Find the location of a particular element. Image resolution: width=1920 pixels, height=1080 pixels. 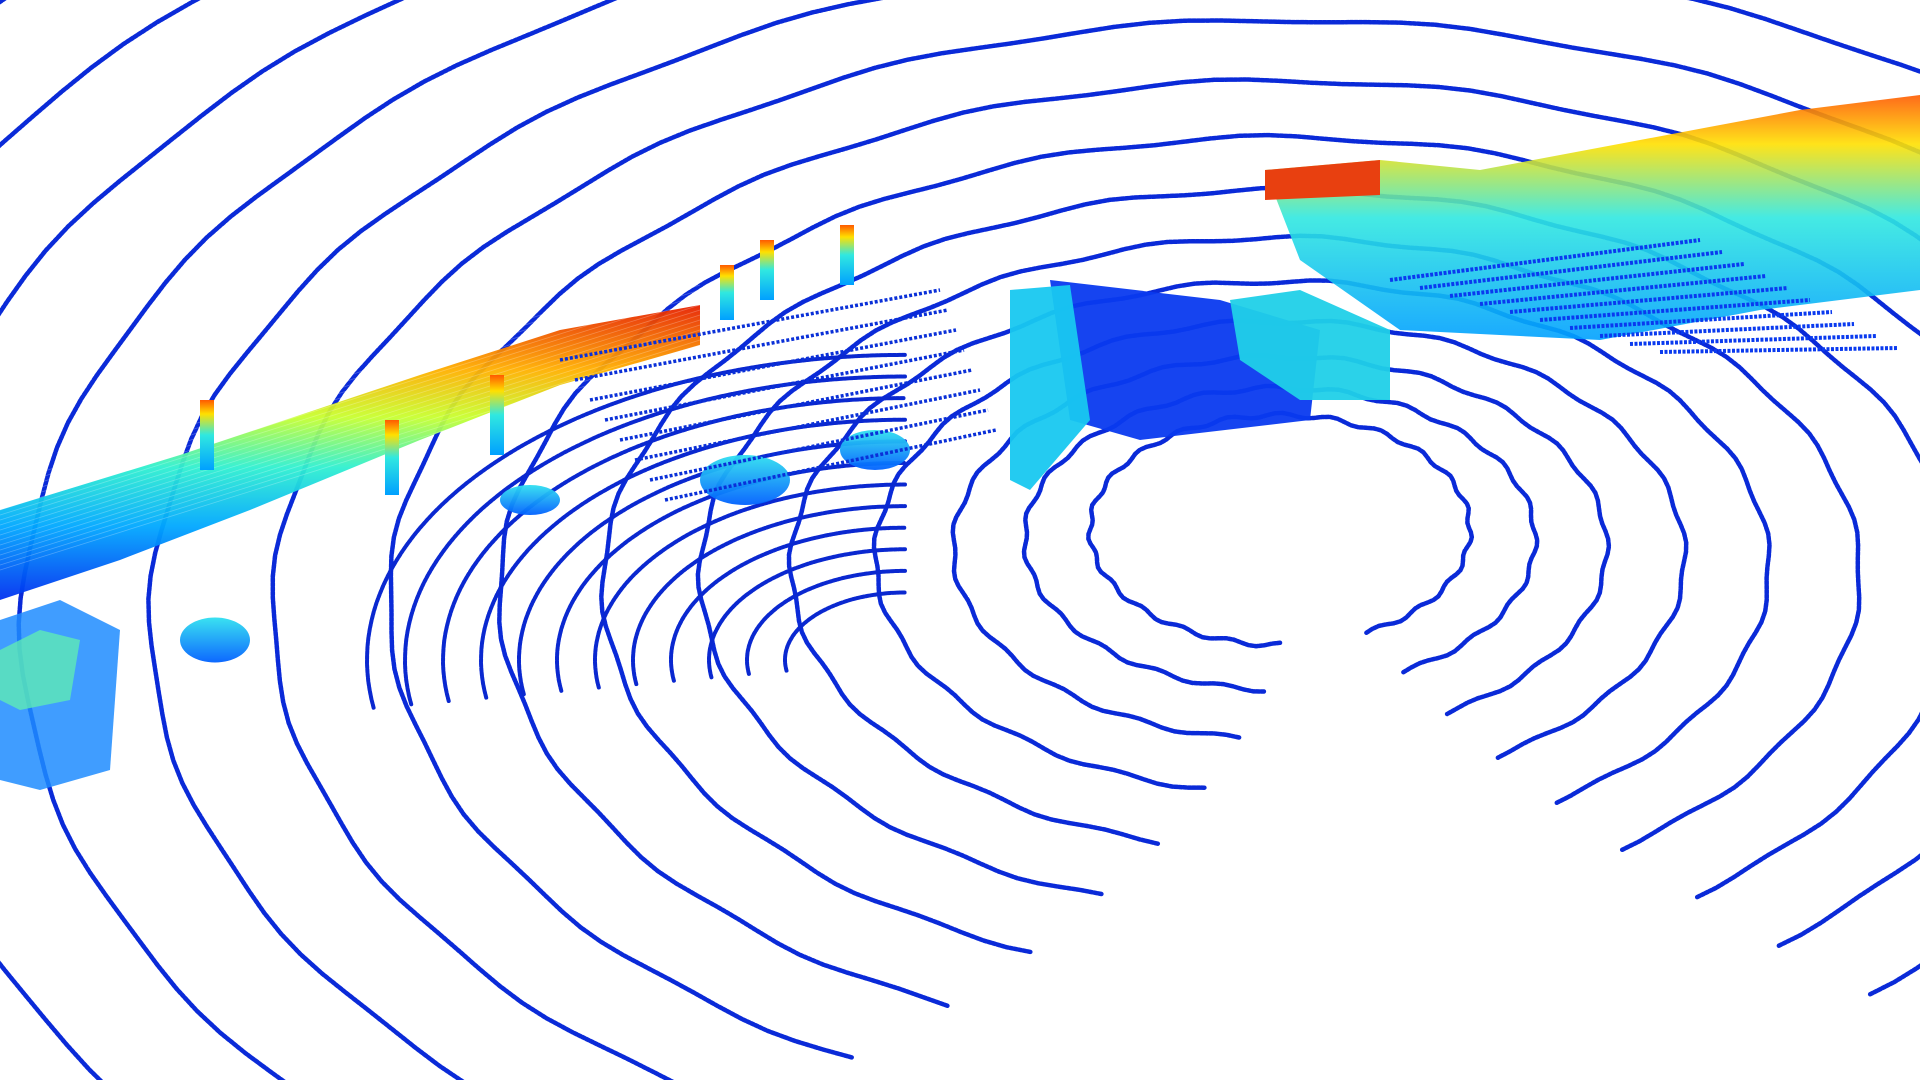

tree-top is located at coordinates (1322, 180).